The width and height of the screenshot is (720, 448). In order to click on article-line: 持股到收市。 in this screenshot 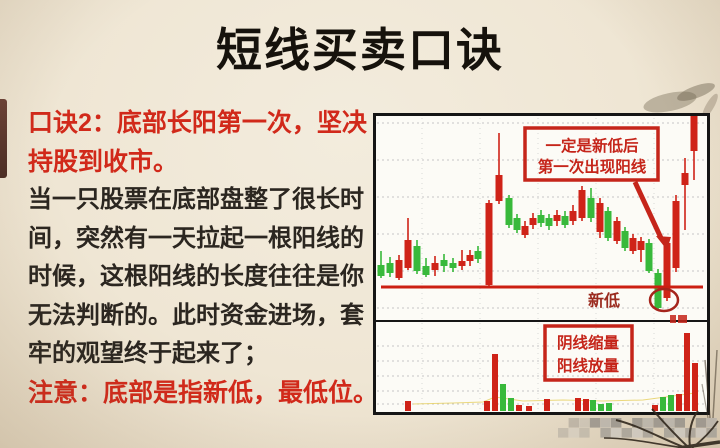, I will do `click(103, 161)`.